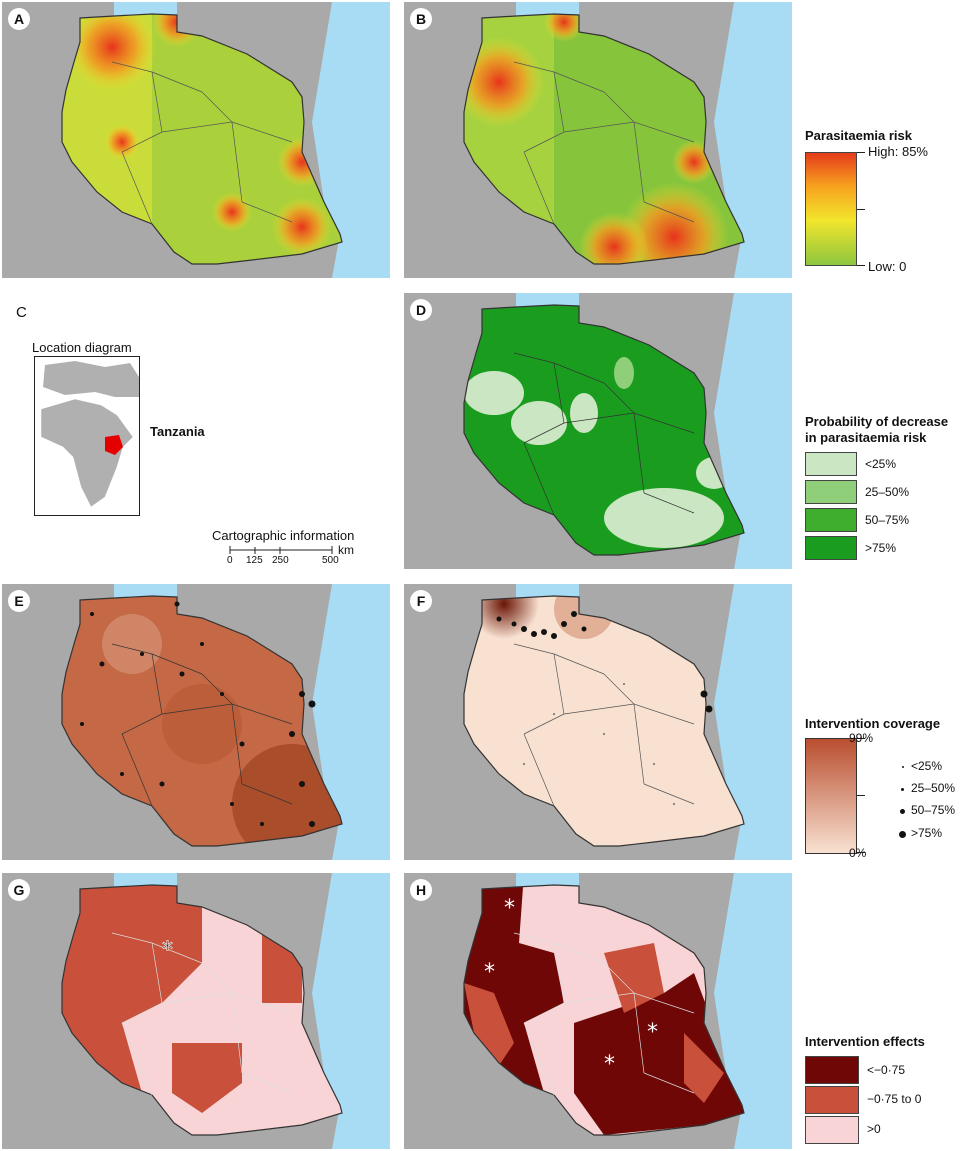 This screenshot has width=964, height=1151. Describe the element at coordinates (280, 560) in the screenshot. I see `scale-tick-250: 250` at that location.